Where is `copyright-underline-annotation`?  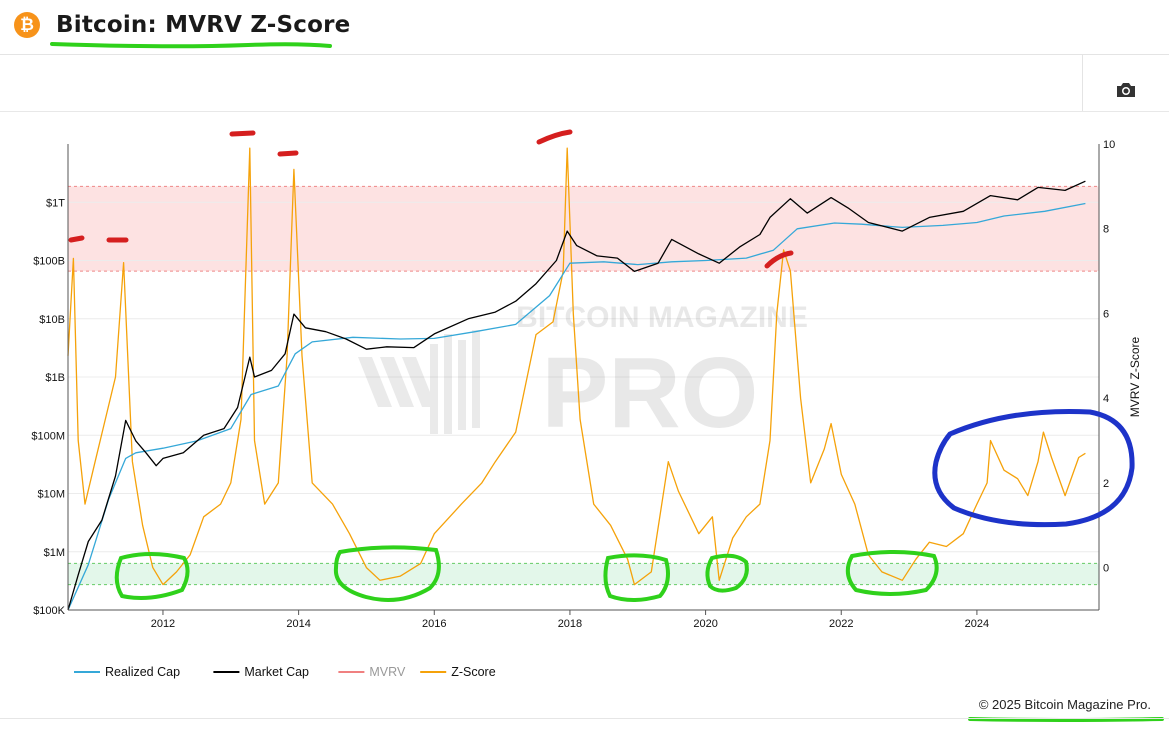
copyright-underline-annotation is located at coordinates (1066, 719).